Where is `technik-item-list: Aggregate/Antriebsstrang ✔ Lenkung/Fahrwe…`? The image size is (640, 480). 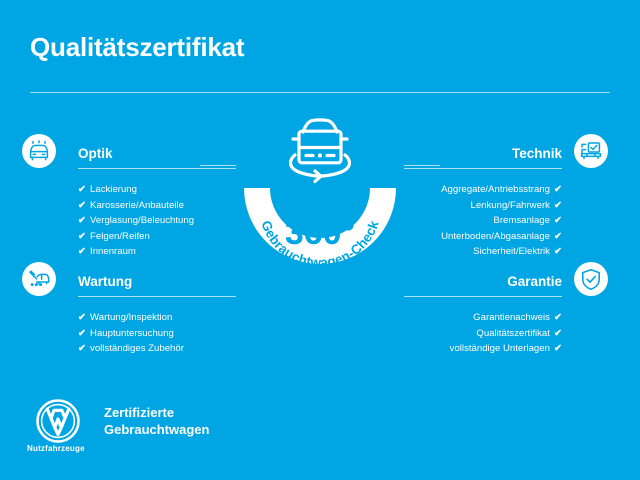 technik-item-list: Aggregate/Antriebsstrang ✔ Lenkung/Fahrwe… is located at coordinates (483, 221).